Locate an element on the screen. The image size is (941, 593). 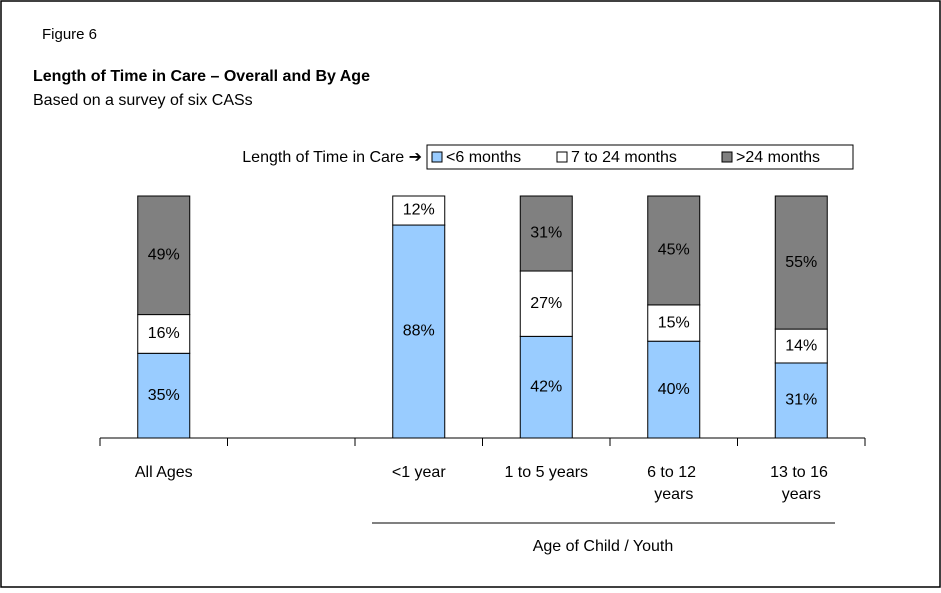
data-label: 55% is located at coordinates (801, 262).